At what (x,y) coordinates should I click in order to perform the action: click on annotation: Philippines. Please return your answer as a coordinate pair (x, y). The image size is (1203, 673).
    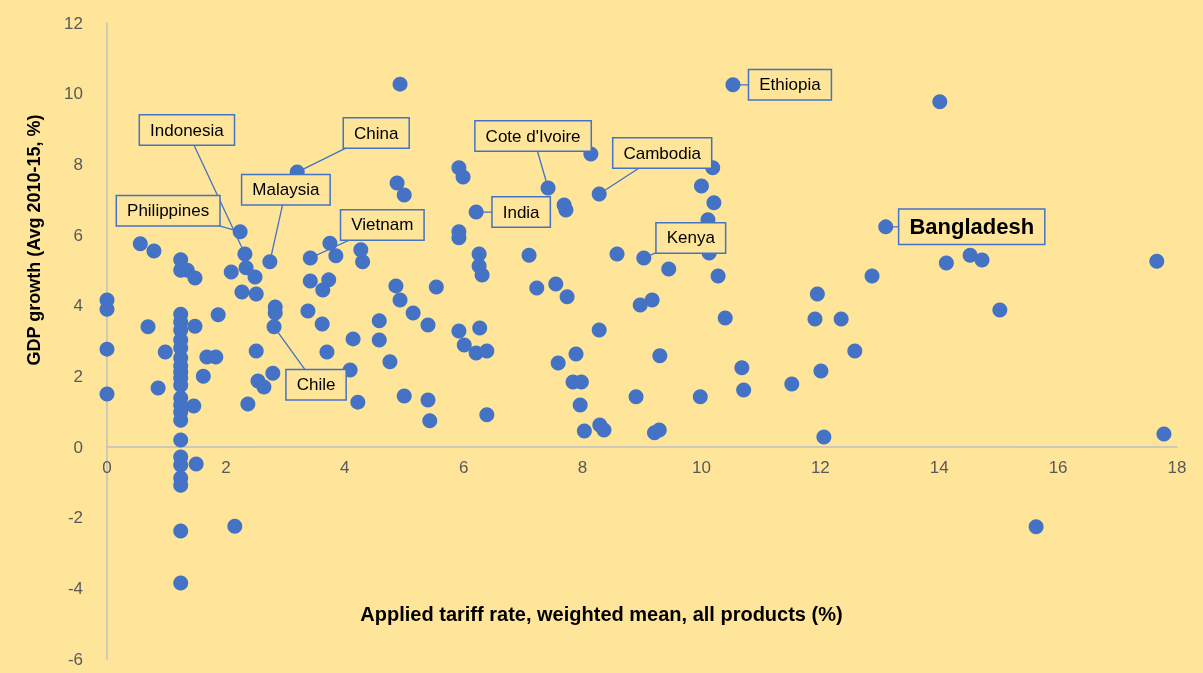
    Looking at the image, I should click on (168, 211).